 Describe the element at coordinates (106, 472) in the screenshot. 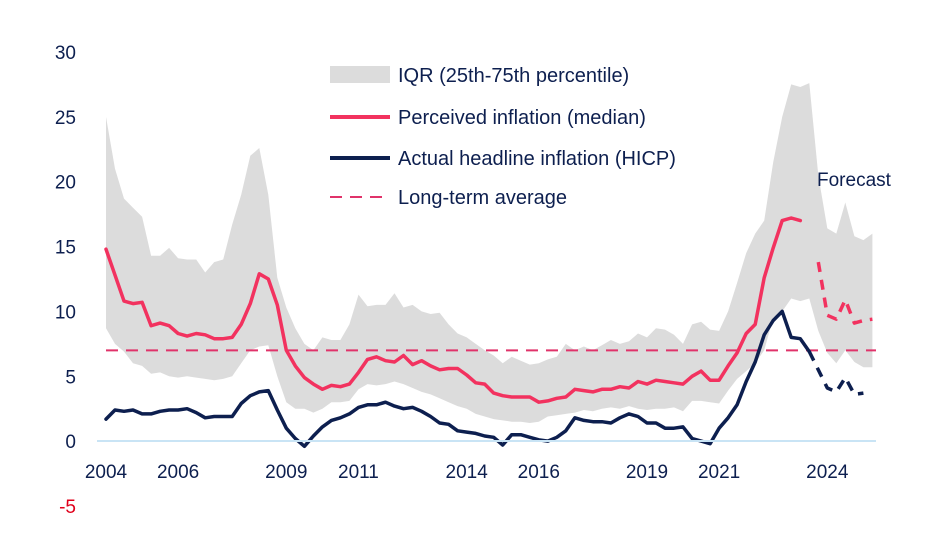

I see `x-tick-label: 2004` at that location.